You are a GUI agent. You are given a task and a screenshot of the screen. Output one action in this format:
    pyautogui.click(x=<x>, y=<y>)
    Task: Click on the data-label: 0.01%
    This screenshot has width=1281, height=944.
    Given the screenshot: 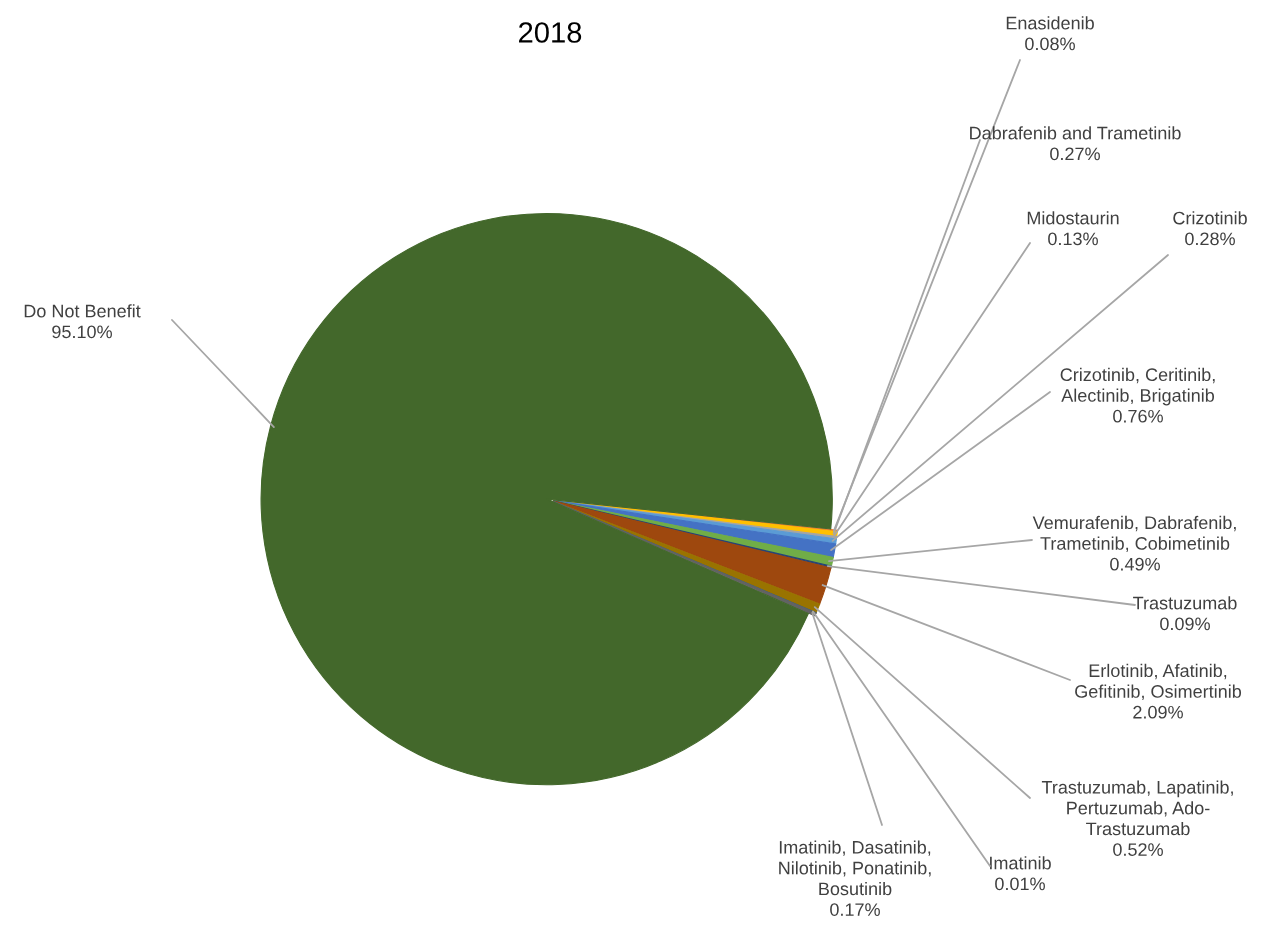 What is the action you would take?
    pyautogui.click(x=1020, y=884)
    